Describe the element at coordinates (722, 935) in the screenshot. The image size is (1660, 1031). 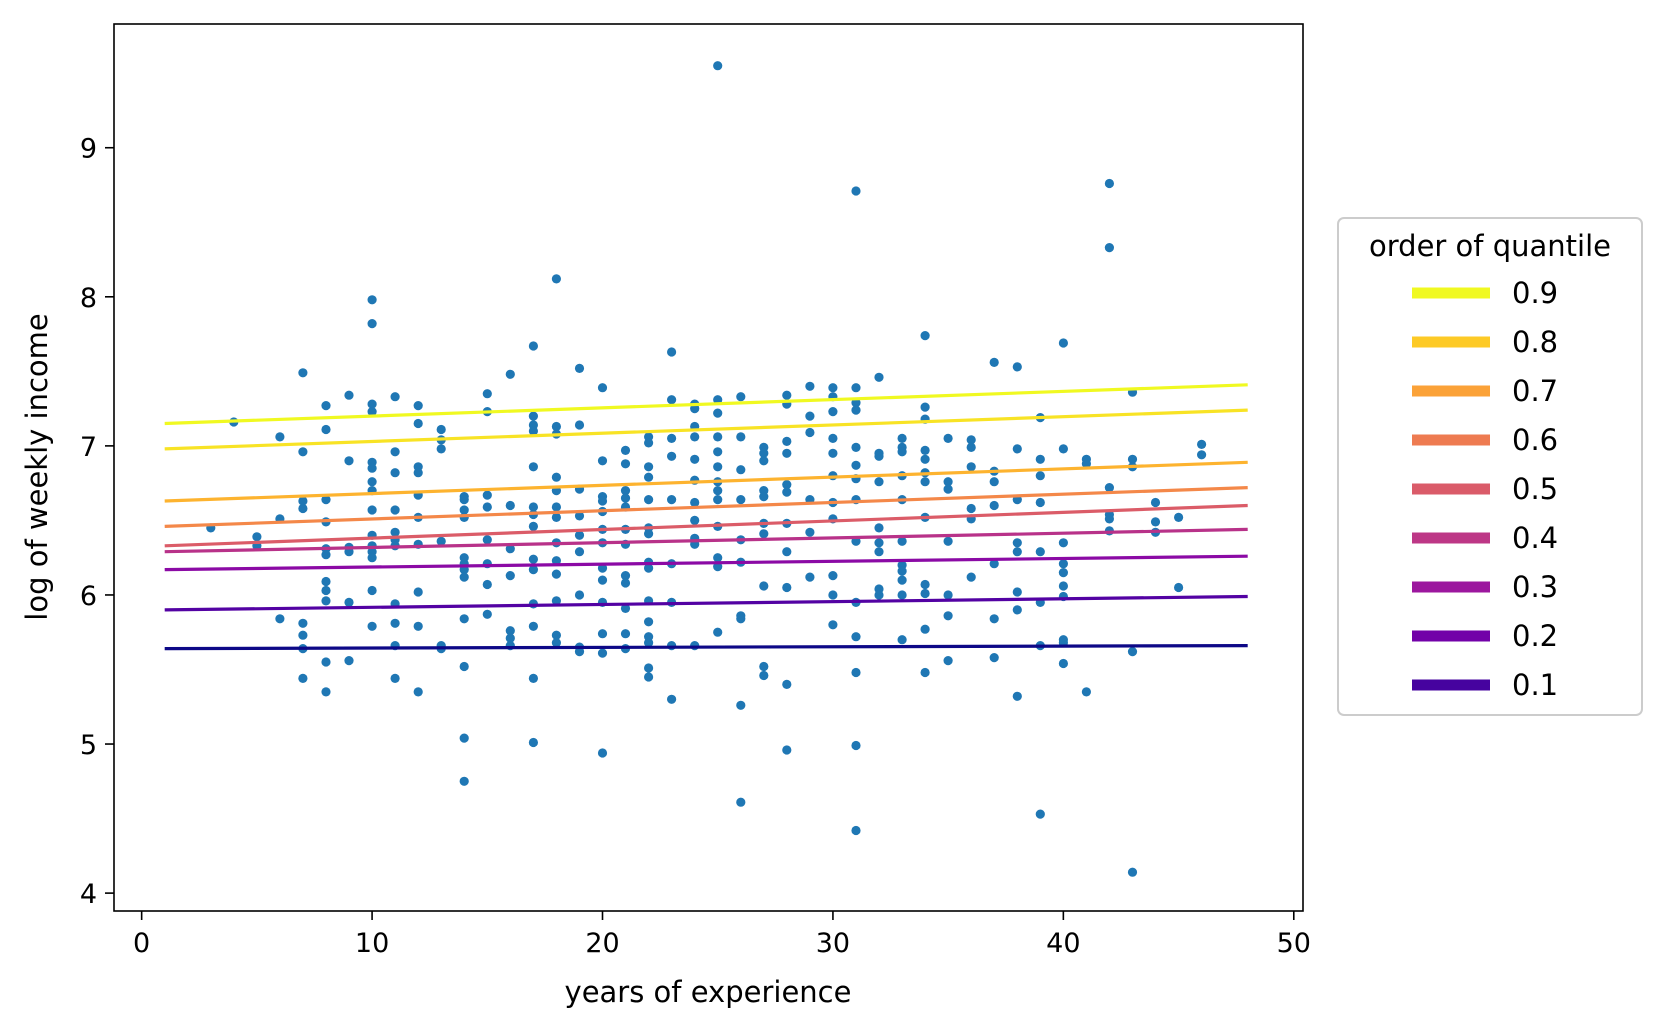
I see `x-axis-ticks: 0 10 20 30 40 50` at that location.